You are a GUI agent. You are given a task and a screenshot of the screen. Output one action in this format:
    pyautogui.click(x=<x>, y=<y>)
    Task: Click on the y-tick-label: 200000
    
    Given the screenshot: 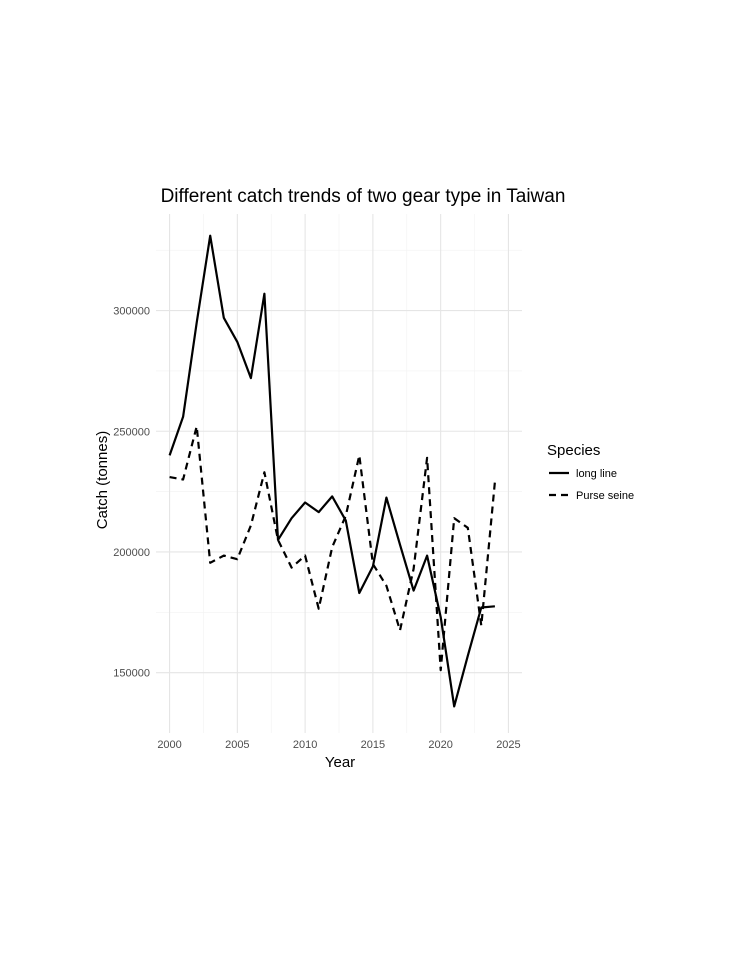 What is the action you would take?
    pyautogui.click(x=131, y=553)
    